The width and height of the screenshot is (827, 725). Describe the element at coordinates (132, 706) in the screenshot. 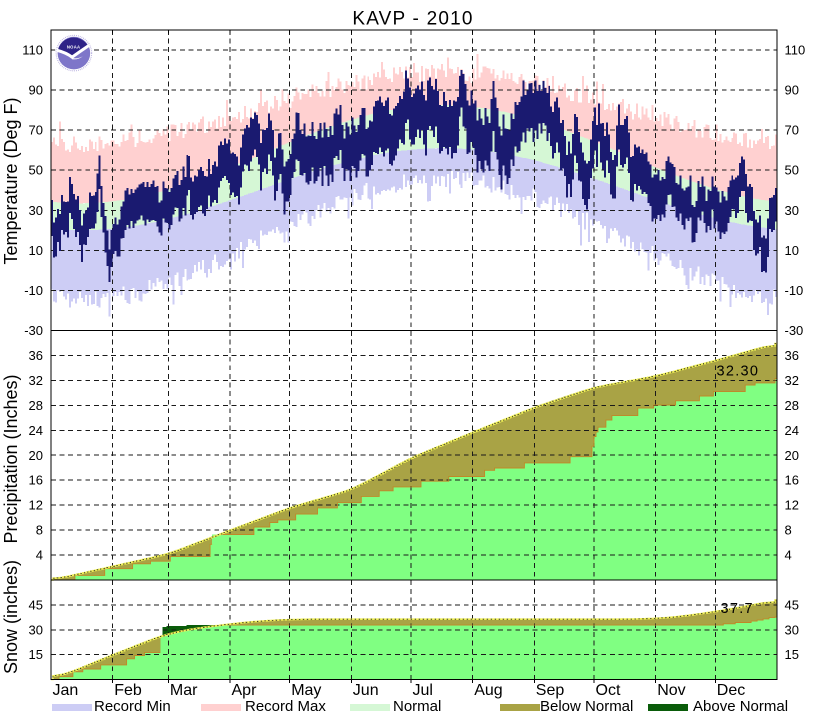

I see `svg-text: Record Min` at that location.